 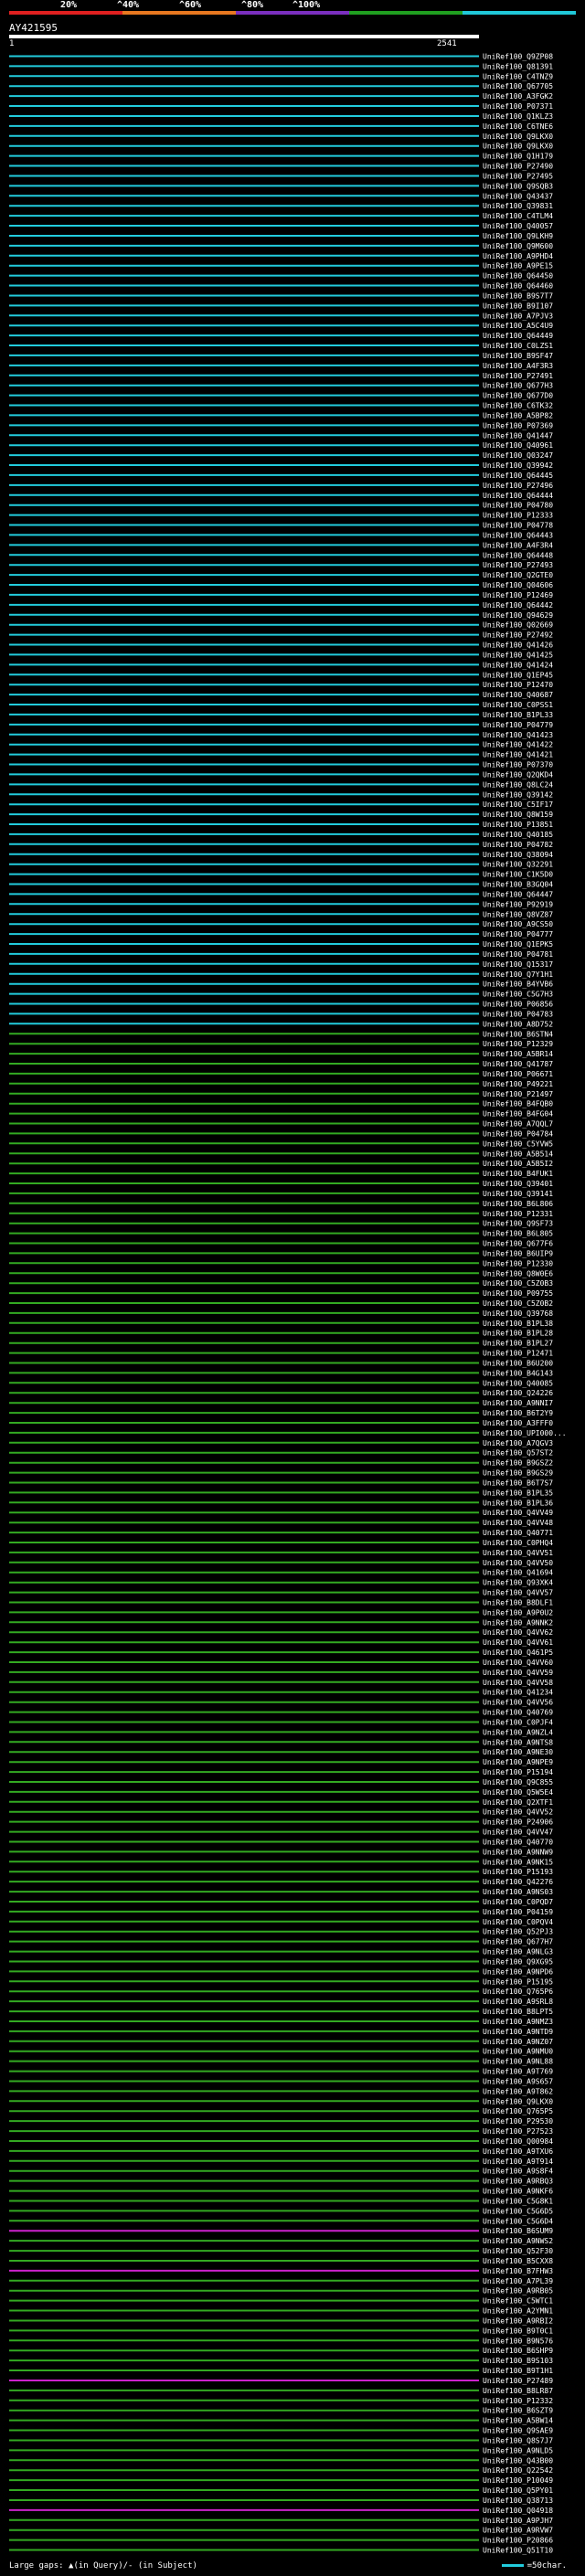 What do you see at coordinates (518, 865) in the screenshot?
I see `hit-id-label: UniRef100_Q32291` at bounding box center [518, 865].